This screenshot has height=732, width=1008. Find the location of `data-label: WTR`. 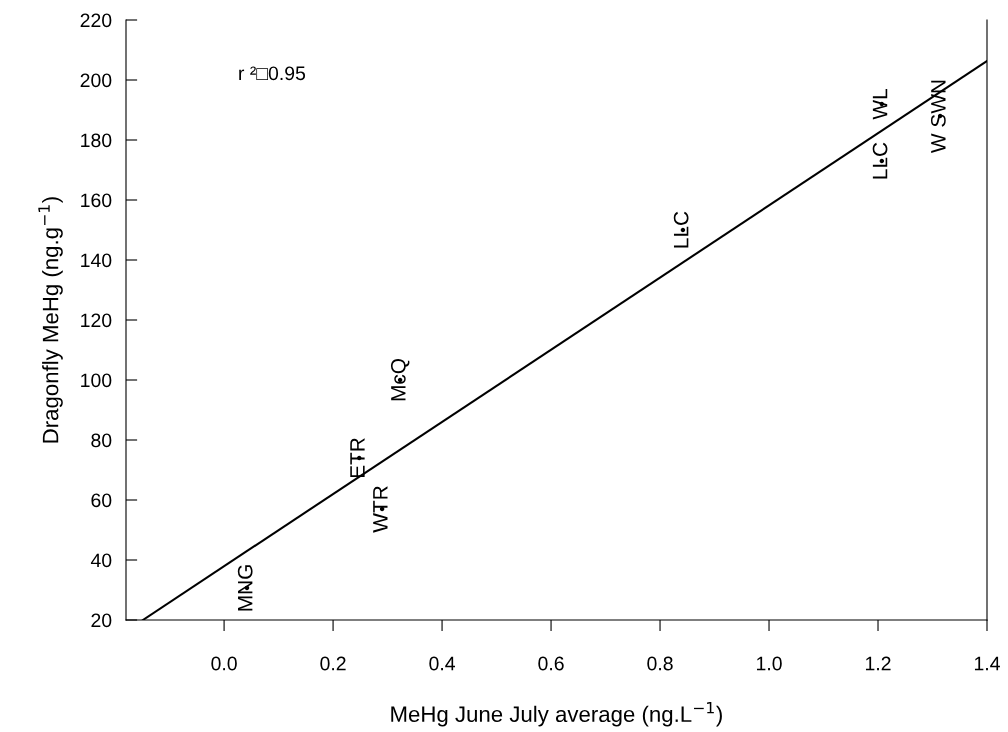

data-label: WTR is located at coordinates (380, 509).